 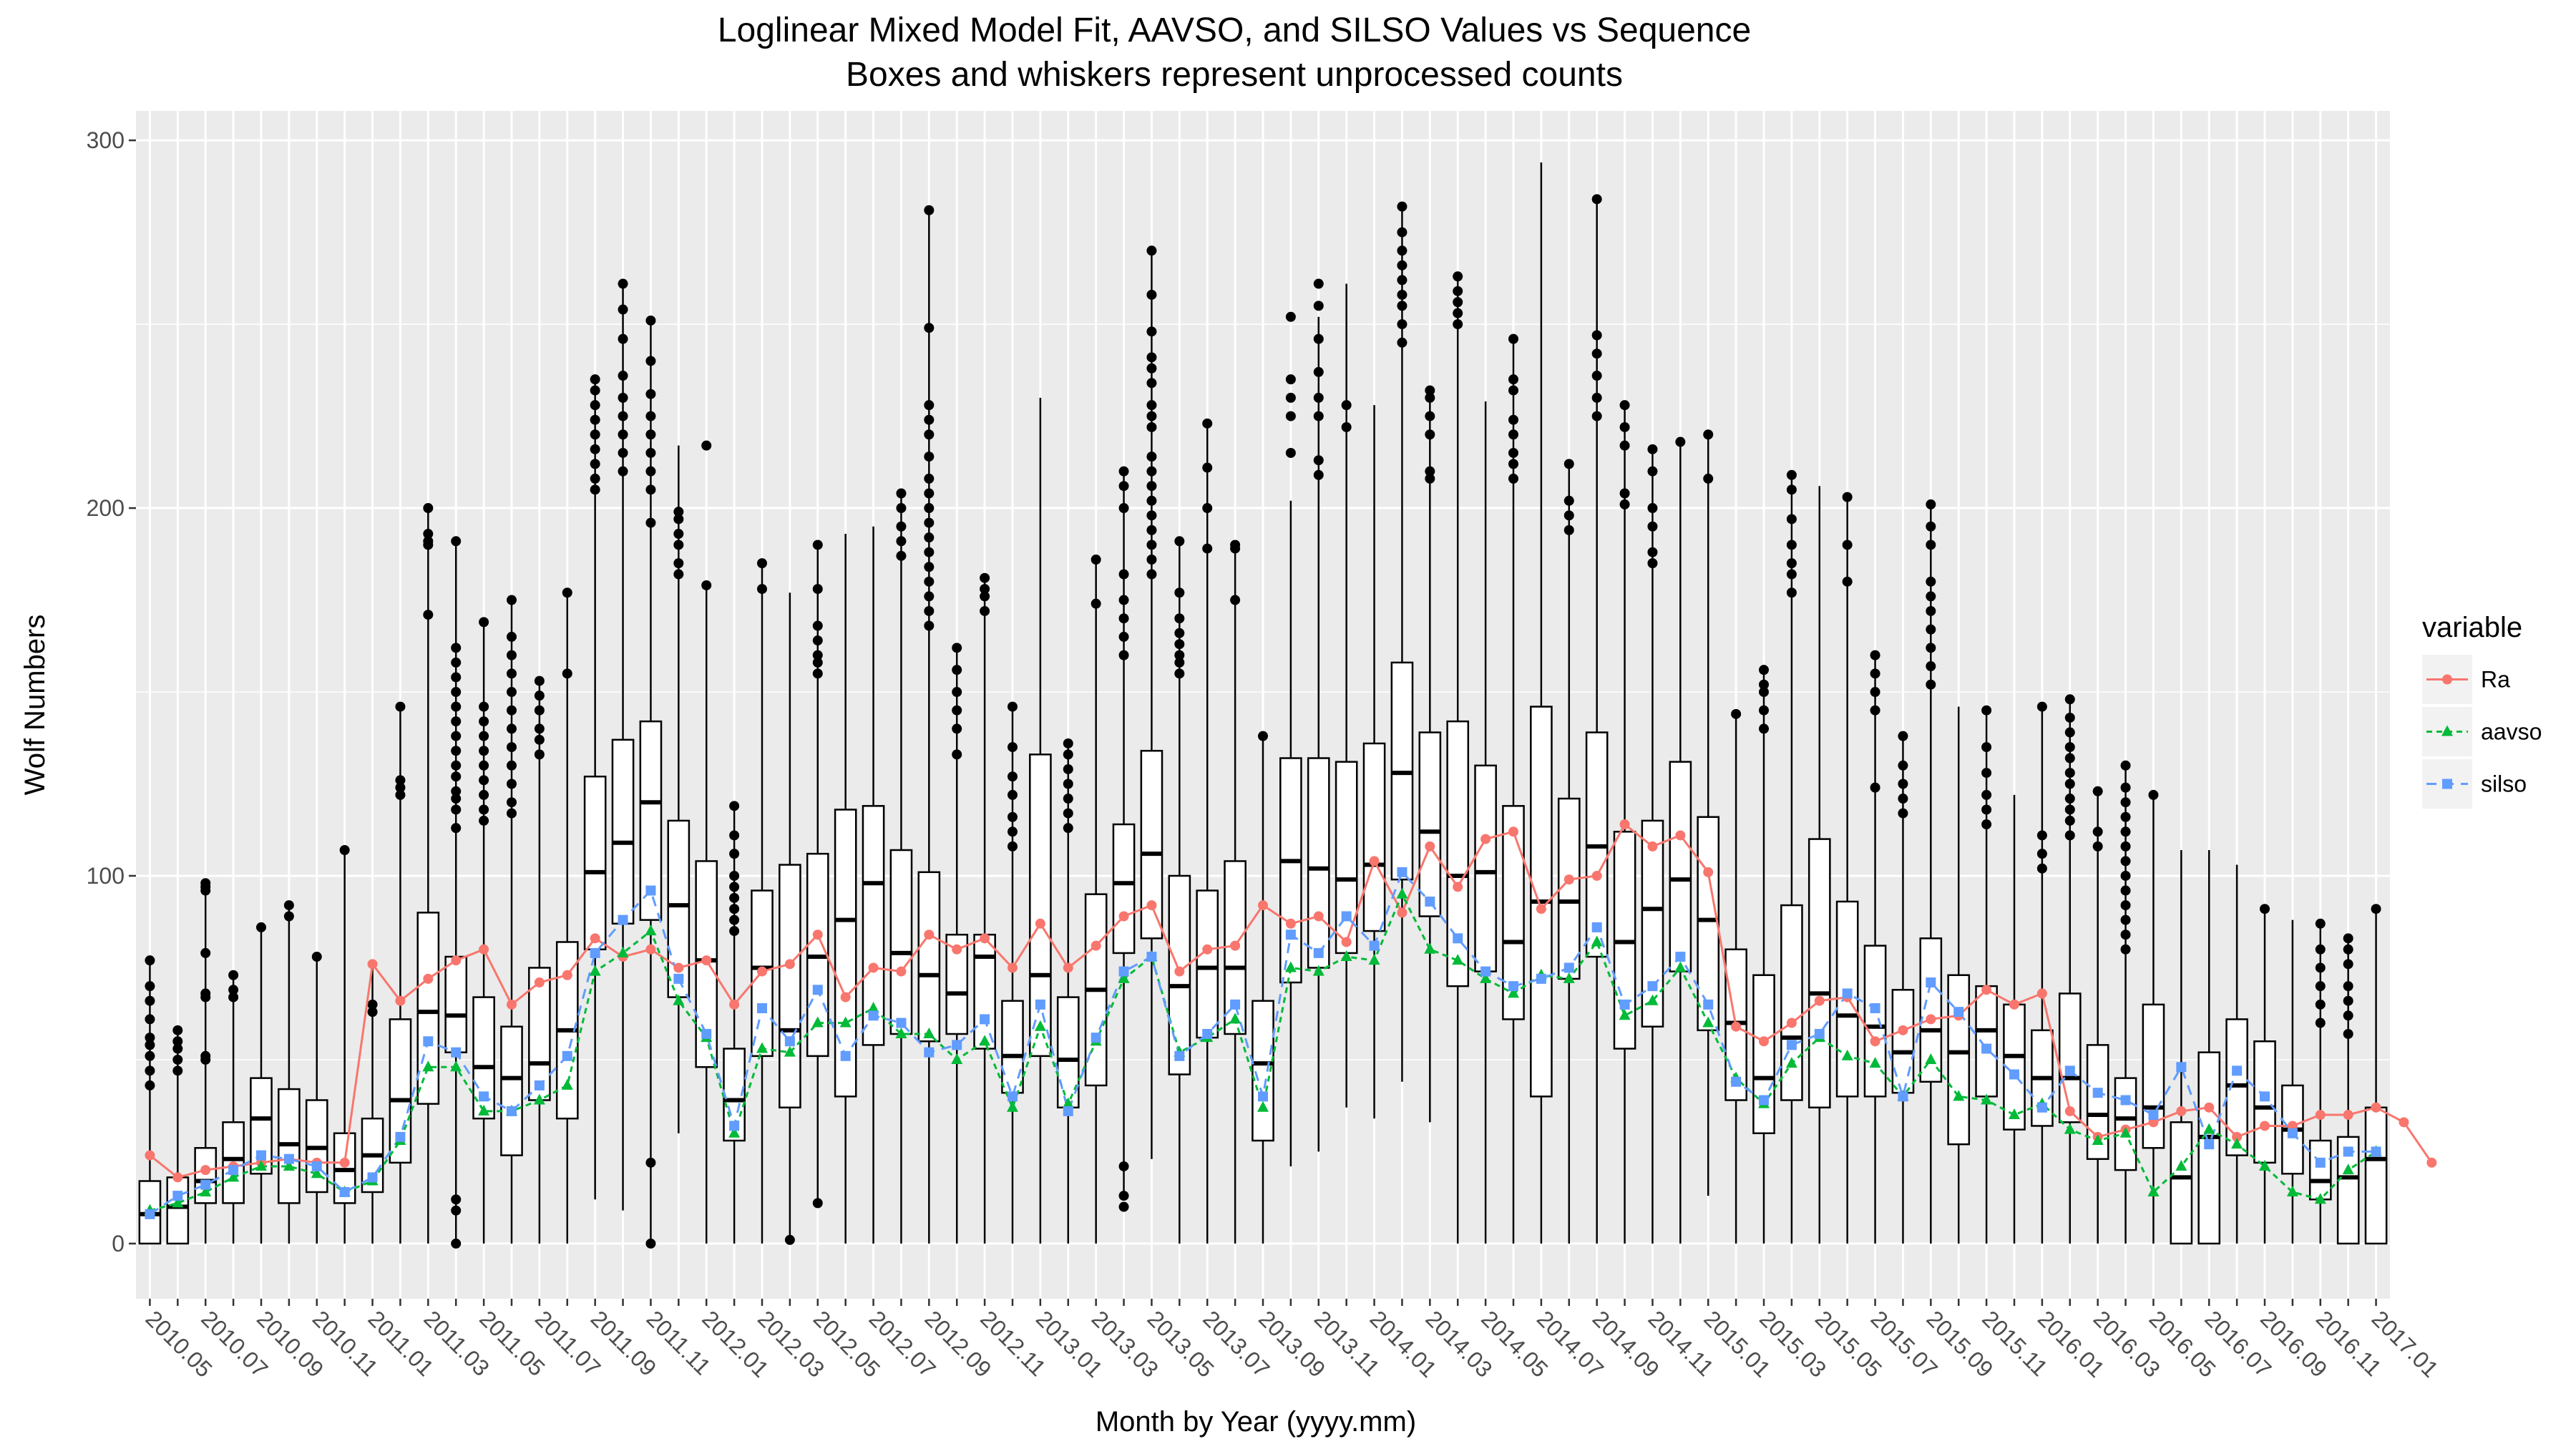 What do you see at coordinates (1374, 762) in the screenshot?
I see `box-2014.01` at bounding box center [1374, 762].